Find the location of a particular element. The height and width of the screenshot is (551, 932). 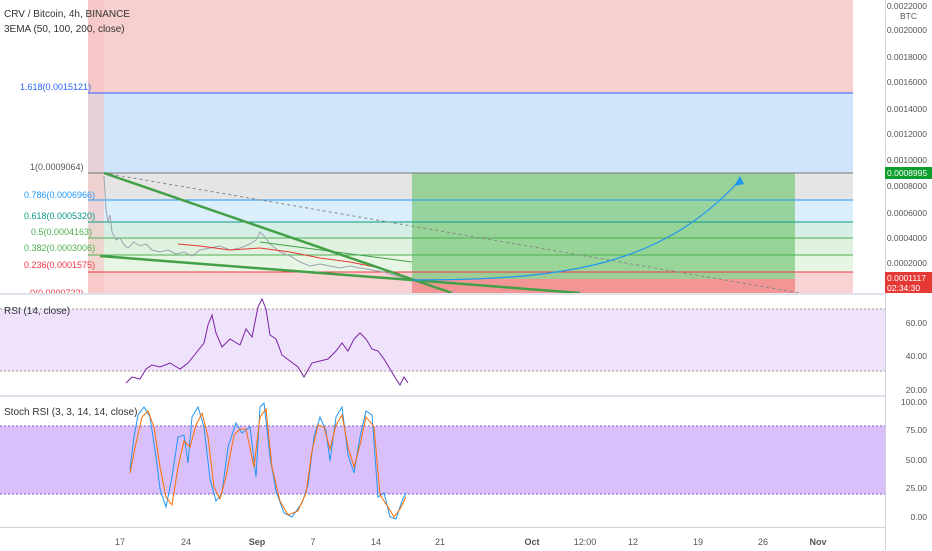

stoch-tick: 75.00 is located at coordinates (916, 430).